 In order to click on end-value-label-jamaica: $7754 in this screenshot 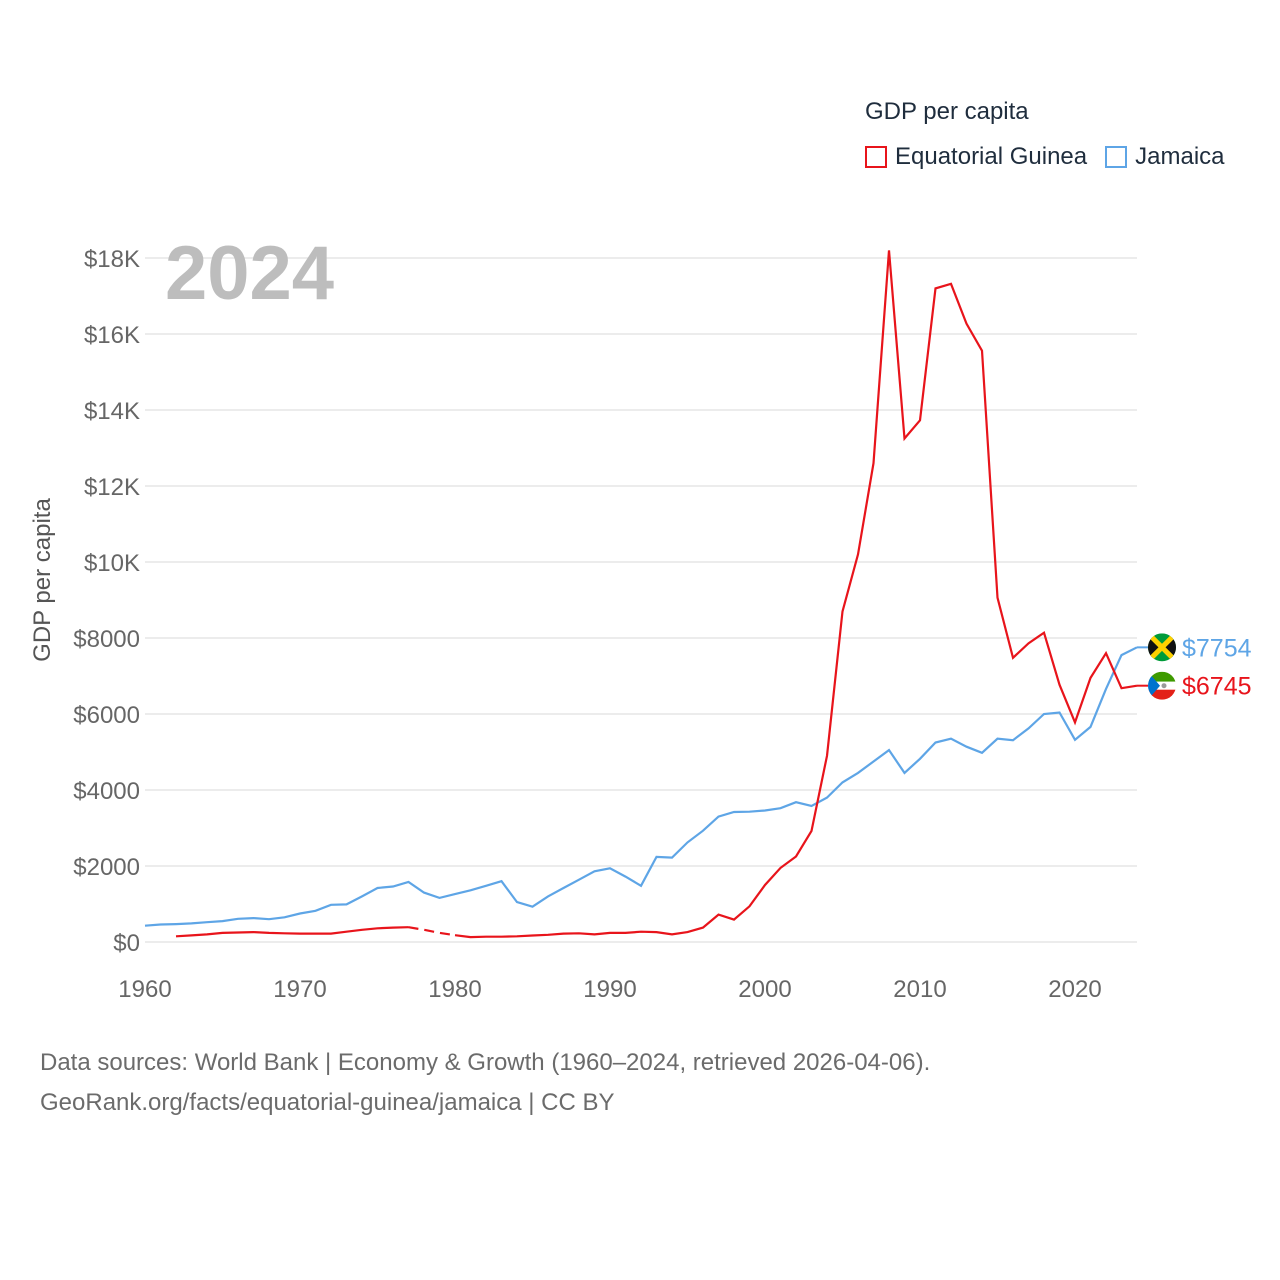, I will do `click(1217, 648)`.